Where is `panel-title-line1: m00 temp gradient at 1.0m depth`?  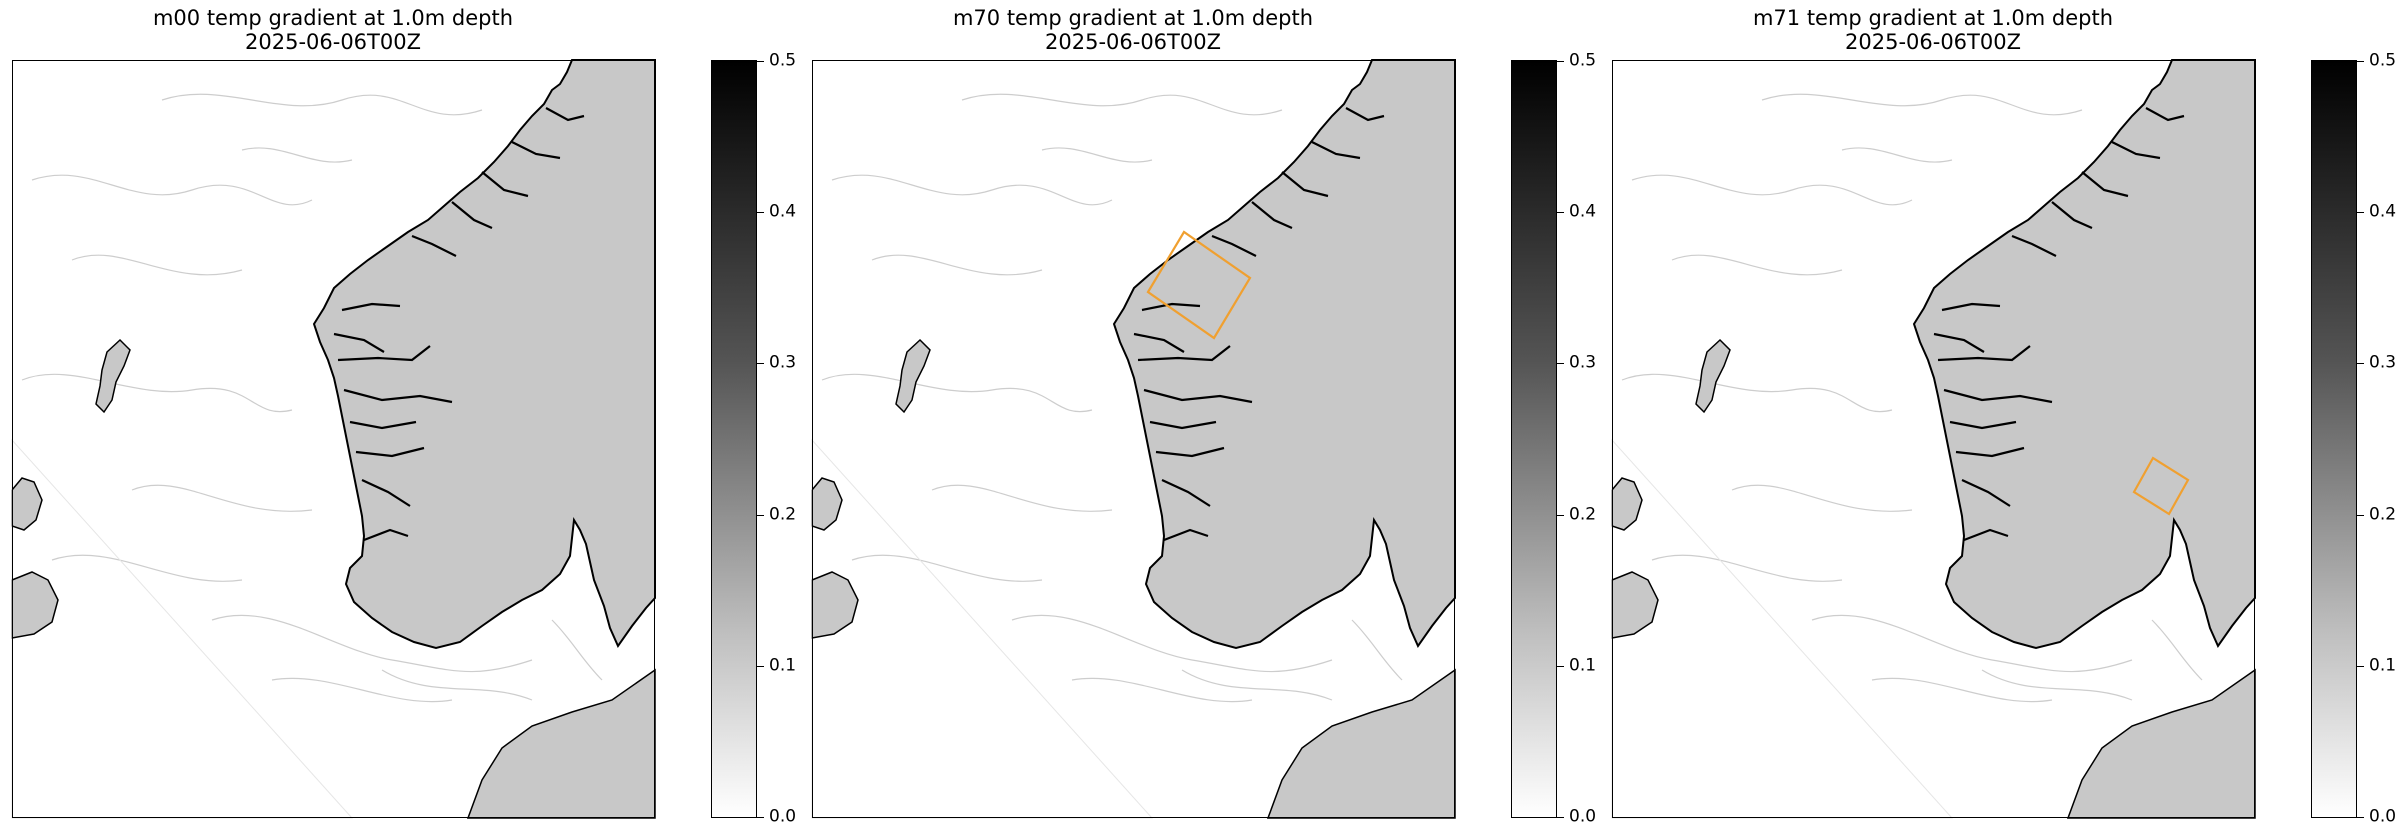
panel-title-line1: m00 temp gradient at 1.0m depth is located at coordinates (333, 18).